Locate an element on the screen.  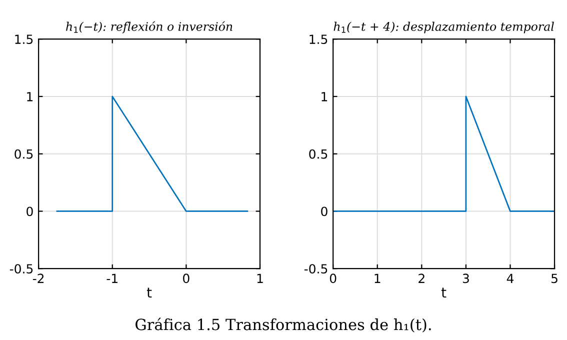
x-tick-label: -2 is located at coordinates (38, 278).